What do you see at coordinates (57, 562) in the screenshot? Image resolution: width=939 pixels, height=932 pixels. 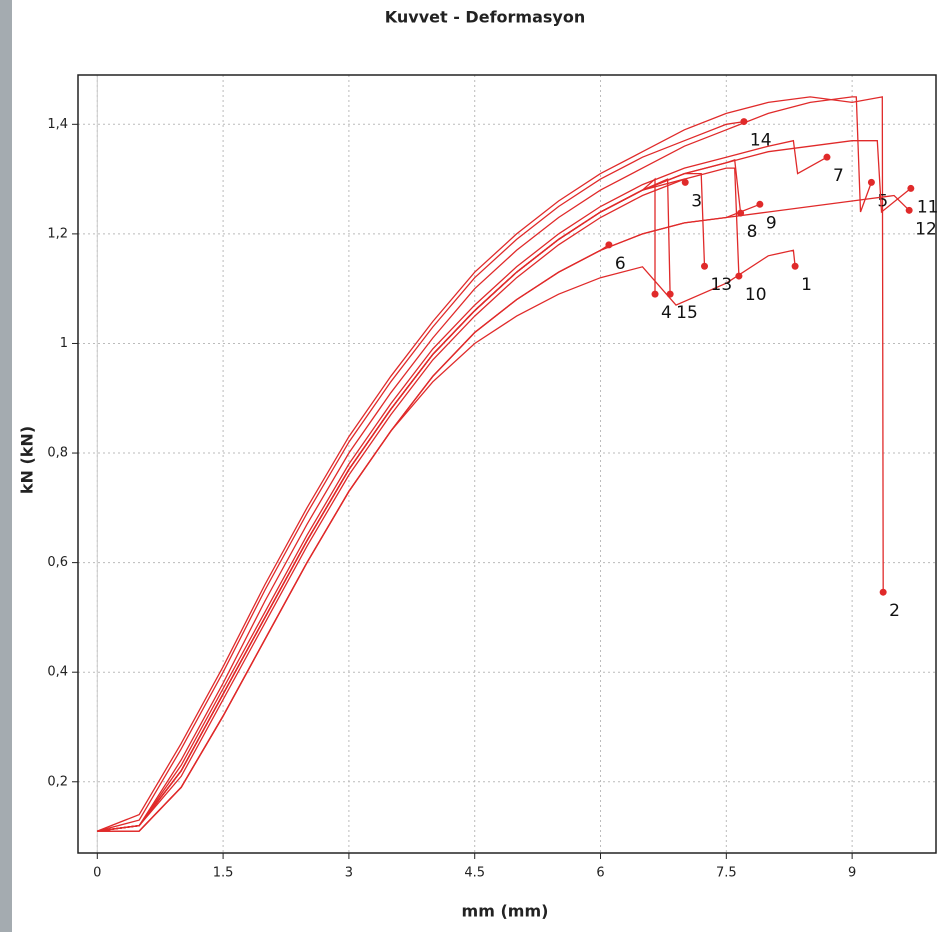 I see `y-tick-label: 0,6` at bounding box center [57, 562].